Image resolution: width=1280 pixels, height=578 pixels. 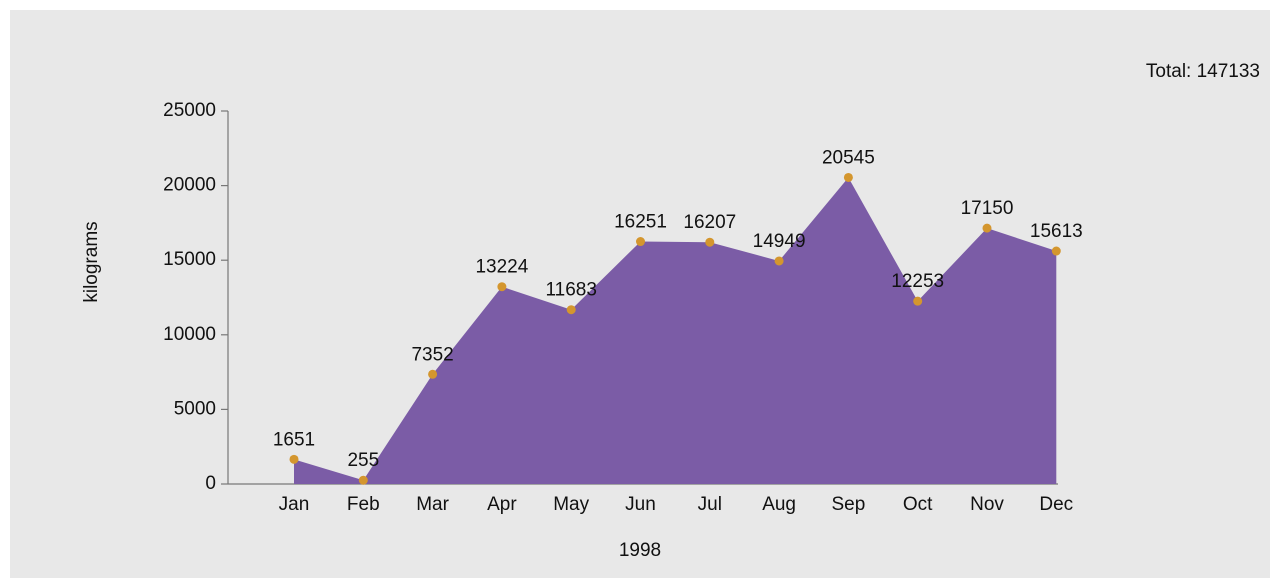 I want to click on y-tick-label: 10000, so click(x=189, y=334).